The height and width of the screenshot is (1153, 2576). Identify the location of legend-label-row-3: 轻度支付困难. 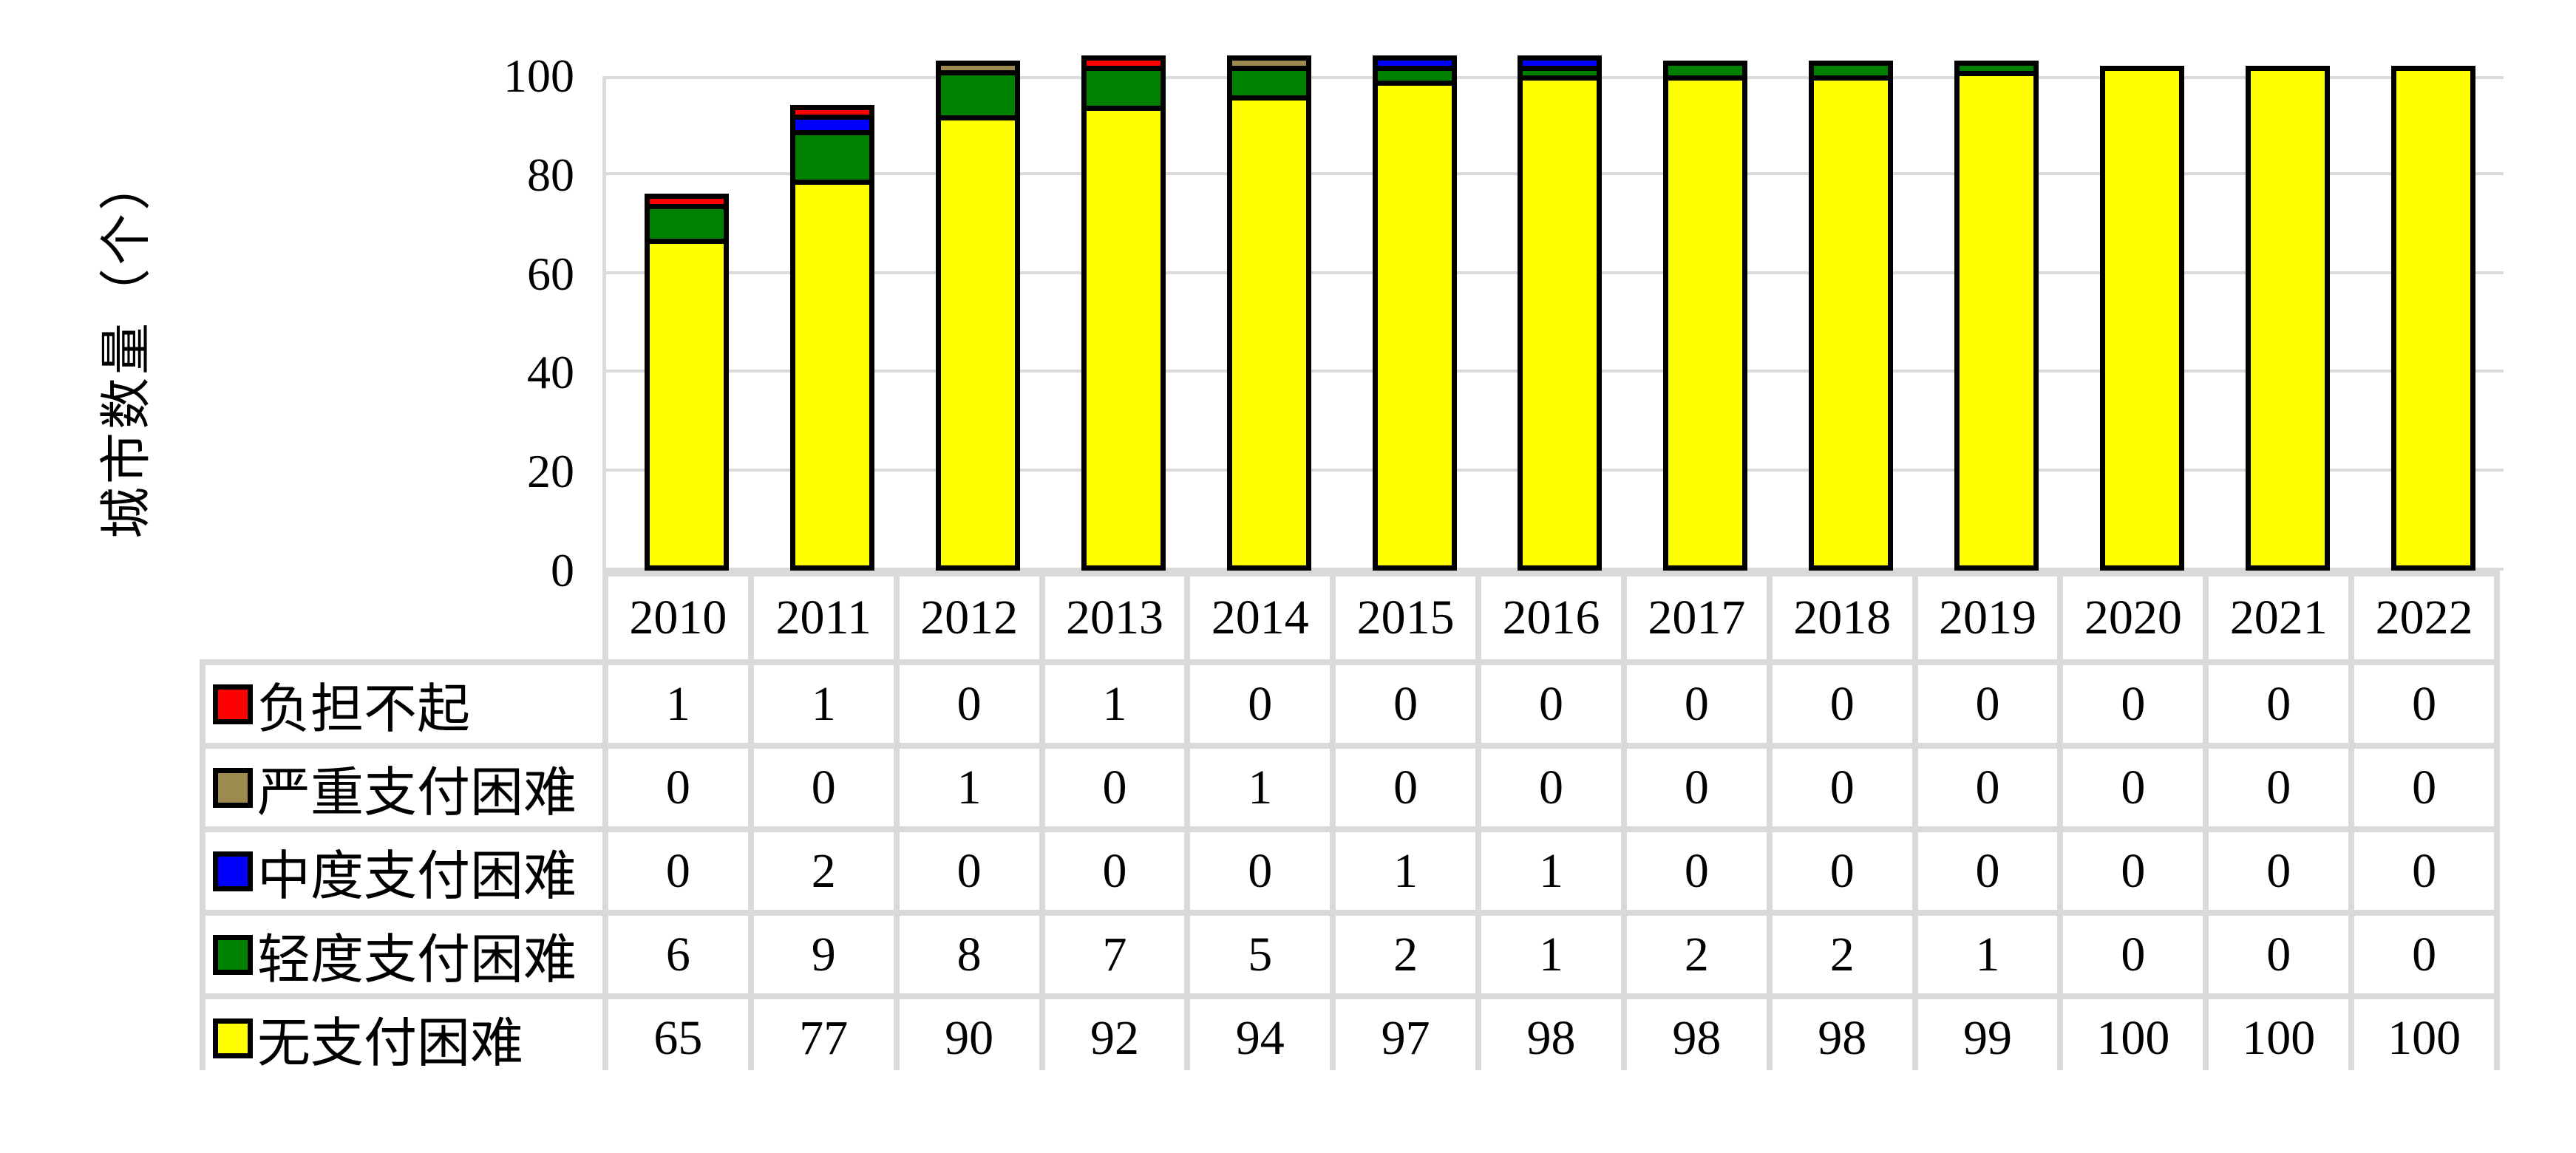
(403, 954).